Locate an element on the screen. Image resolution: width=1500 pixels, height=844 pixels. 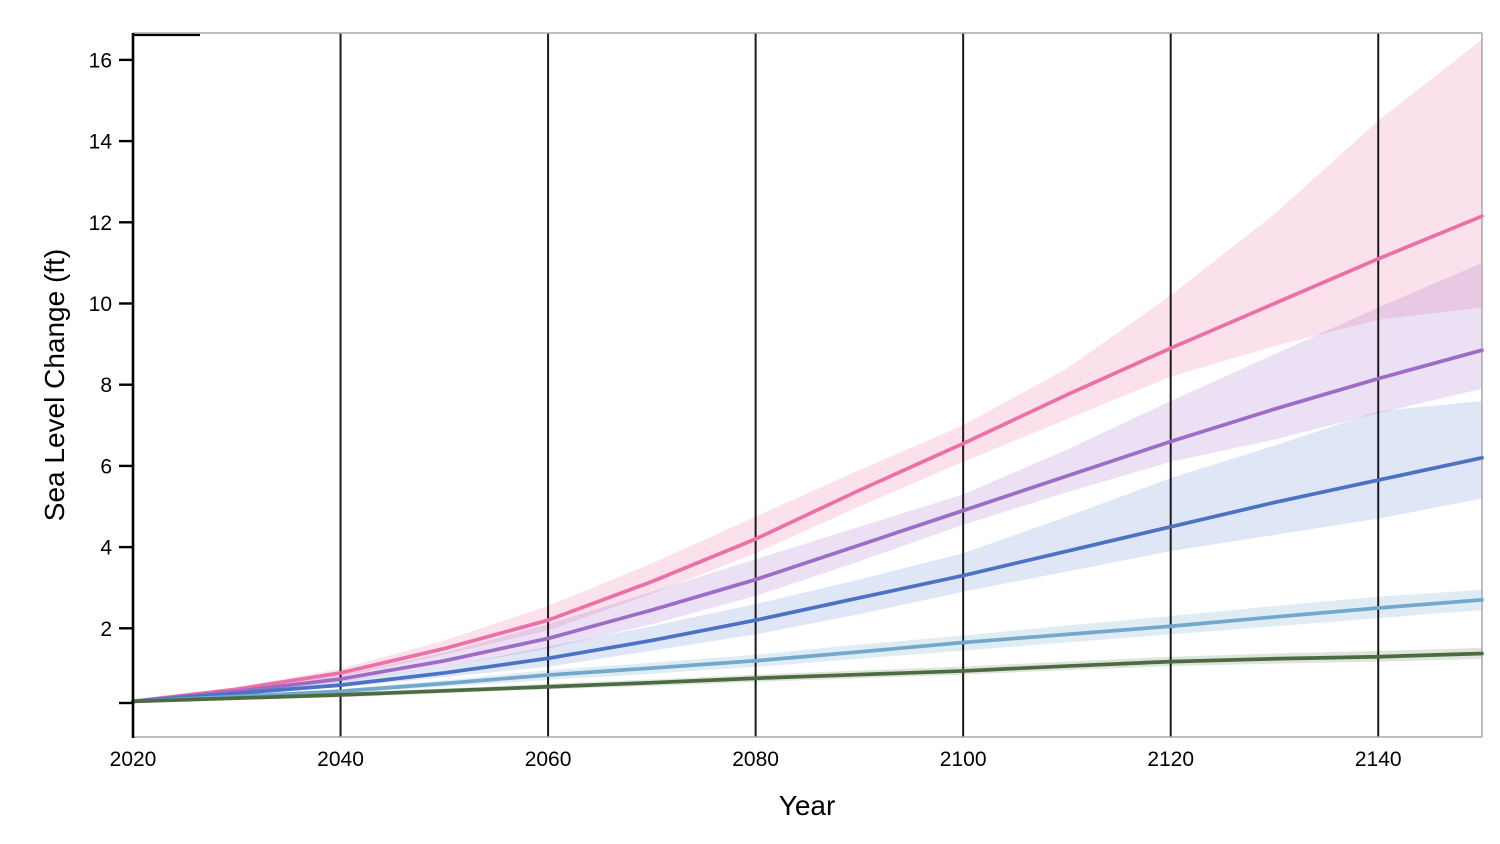
uncertainty-band-light-blue is located at coordinates (807, 645).